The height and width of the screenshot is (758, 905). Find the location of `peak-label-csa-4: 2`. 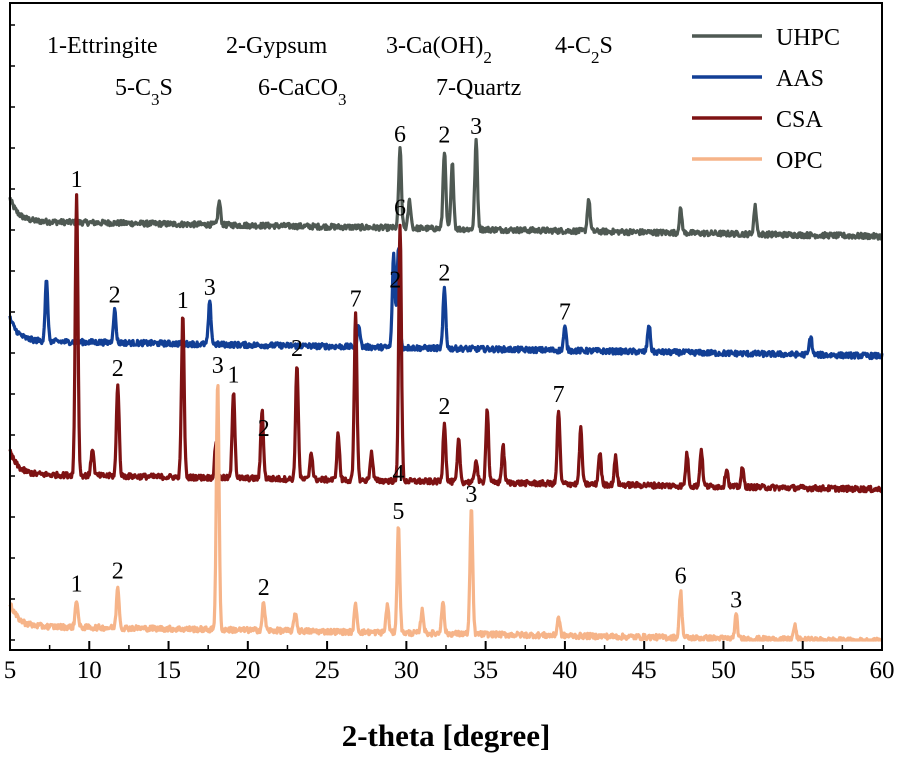

peak-label-csa-4: 2 is located at coordinates (264, 429).